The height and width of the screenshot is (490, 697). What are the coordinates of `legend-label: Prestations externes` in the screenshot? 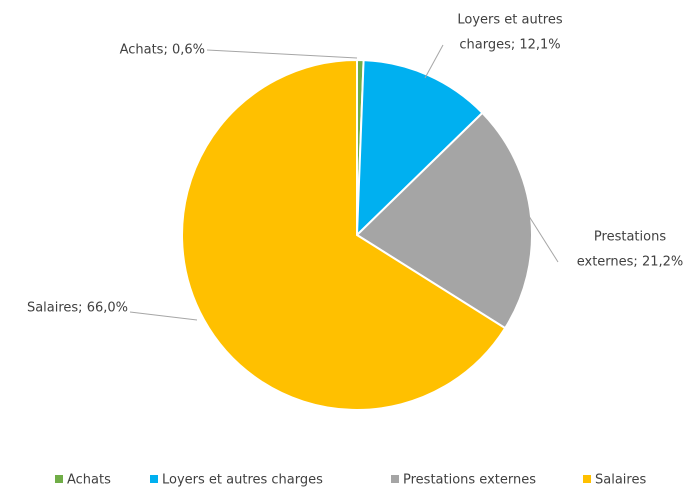 It's located at (469, 480).